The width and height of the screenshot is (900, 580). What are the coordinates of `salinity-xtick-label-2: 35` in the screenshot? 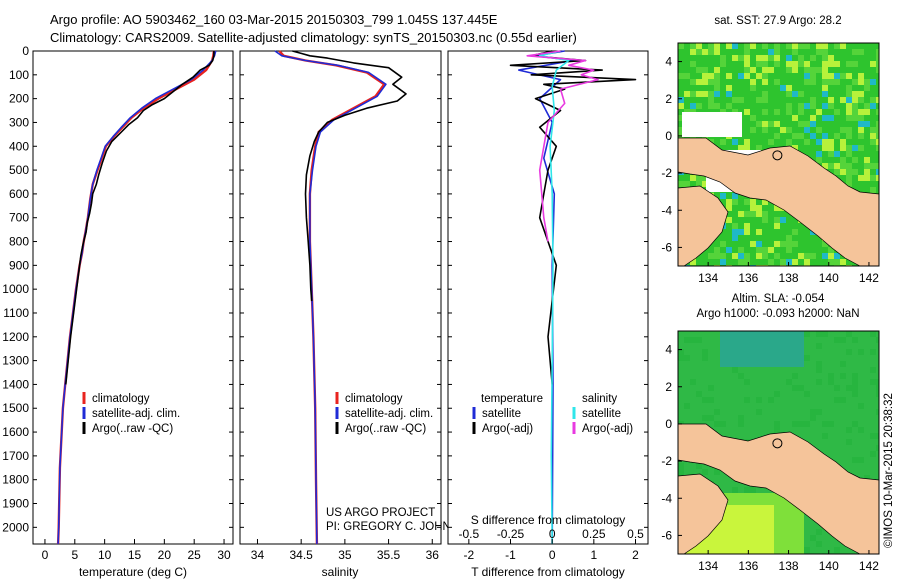 It's located at (345, 555).